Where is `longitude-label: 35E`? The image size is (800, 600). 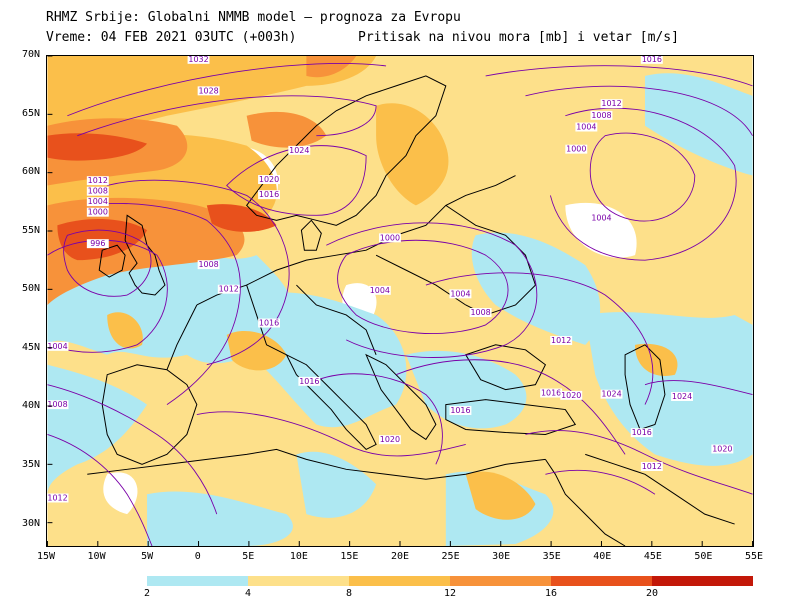 longitude-label: 35E is located at coordinates (551, 556).